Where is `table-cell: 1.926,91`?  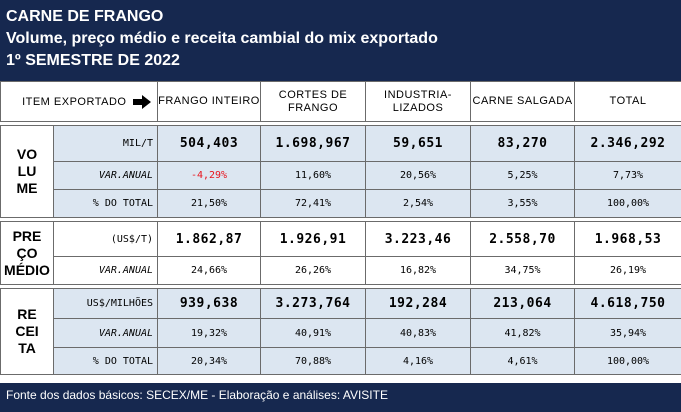 table-cell: 1.926,91 is located at coordinates (313, 239).